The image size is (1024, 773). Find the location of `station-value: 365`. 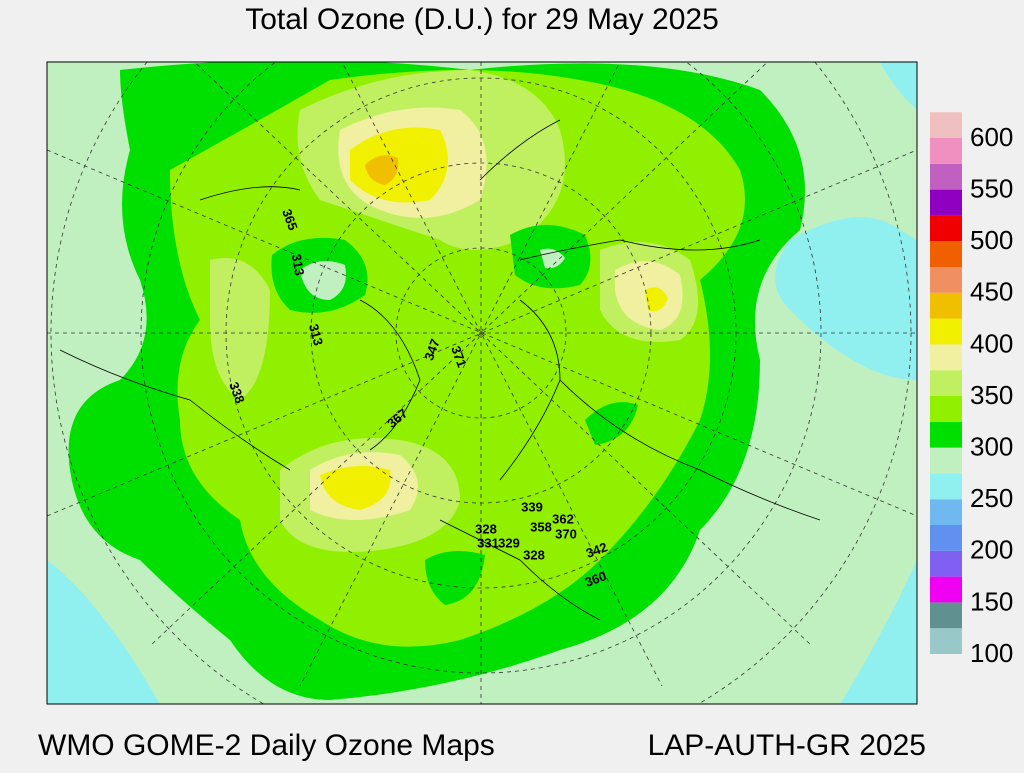

station-value: 365 is located at coordinates (290, 220).